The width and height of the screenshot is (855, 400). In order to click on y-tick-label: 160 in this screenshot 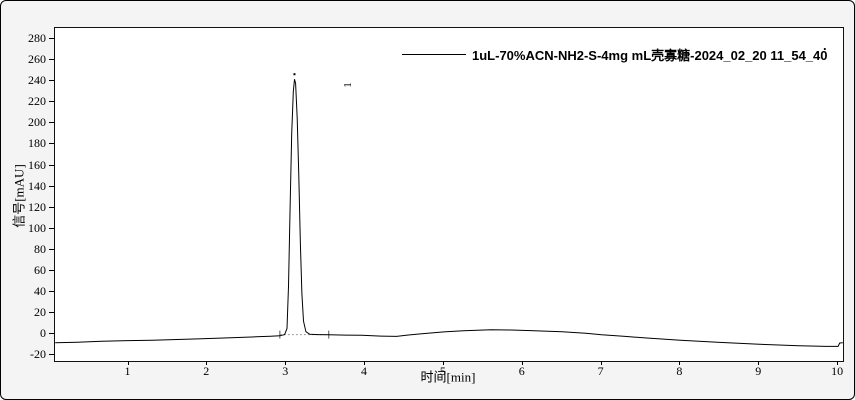, I will do `click(37, 164)`.